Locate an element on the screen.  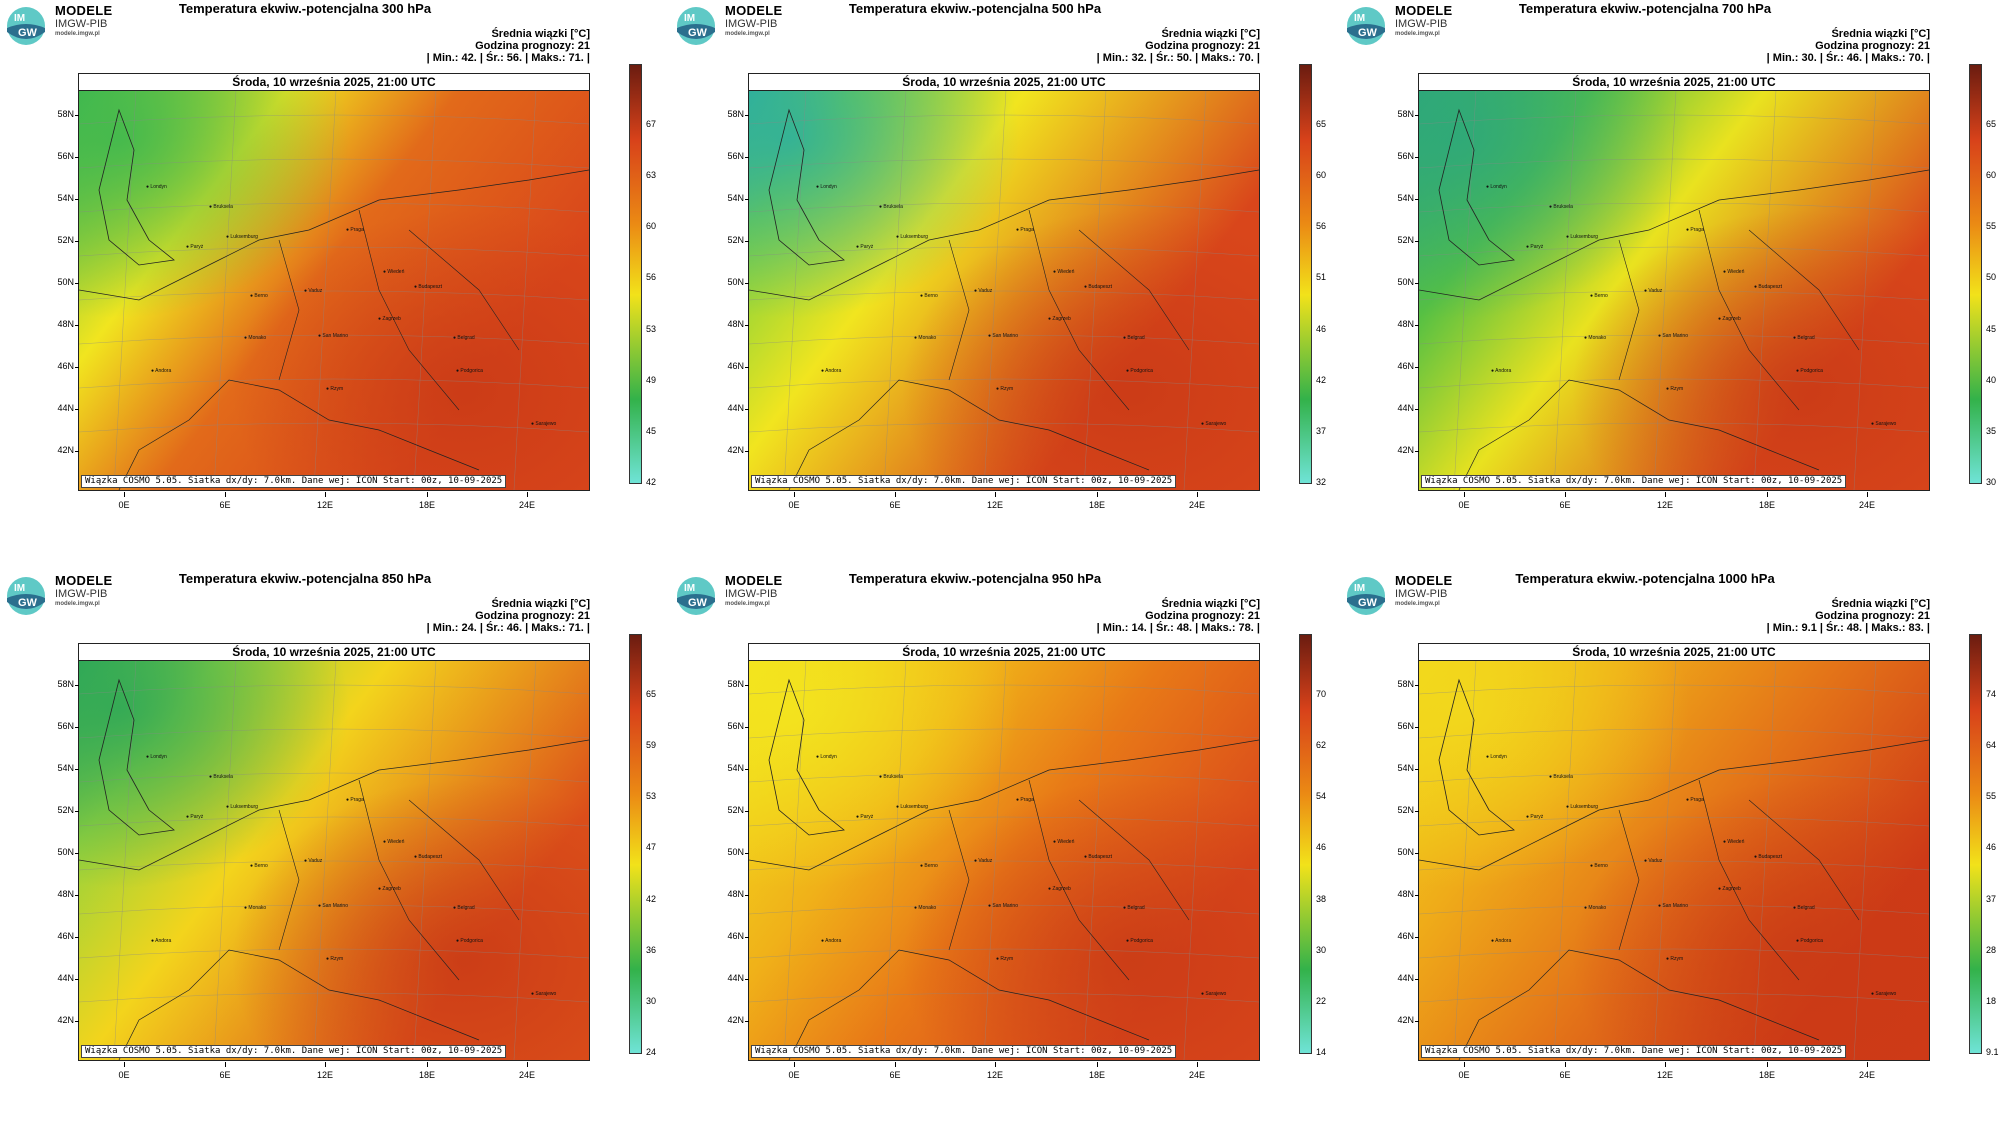
color-bar-label: 42 is located at coordinates (1321, 380).